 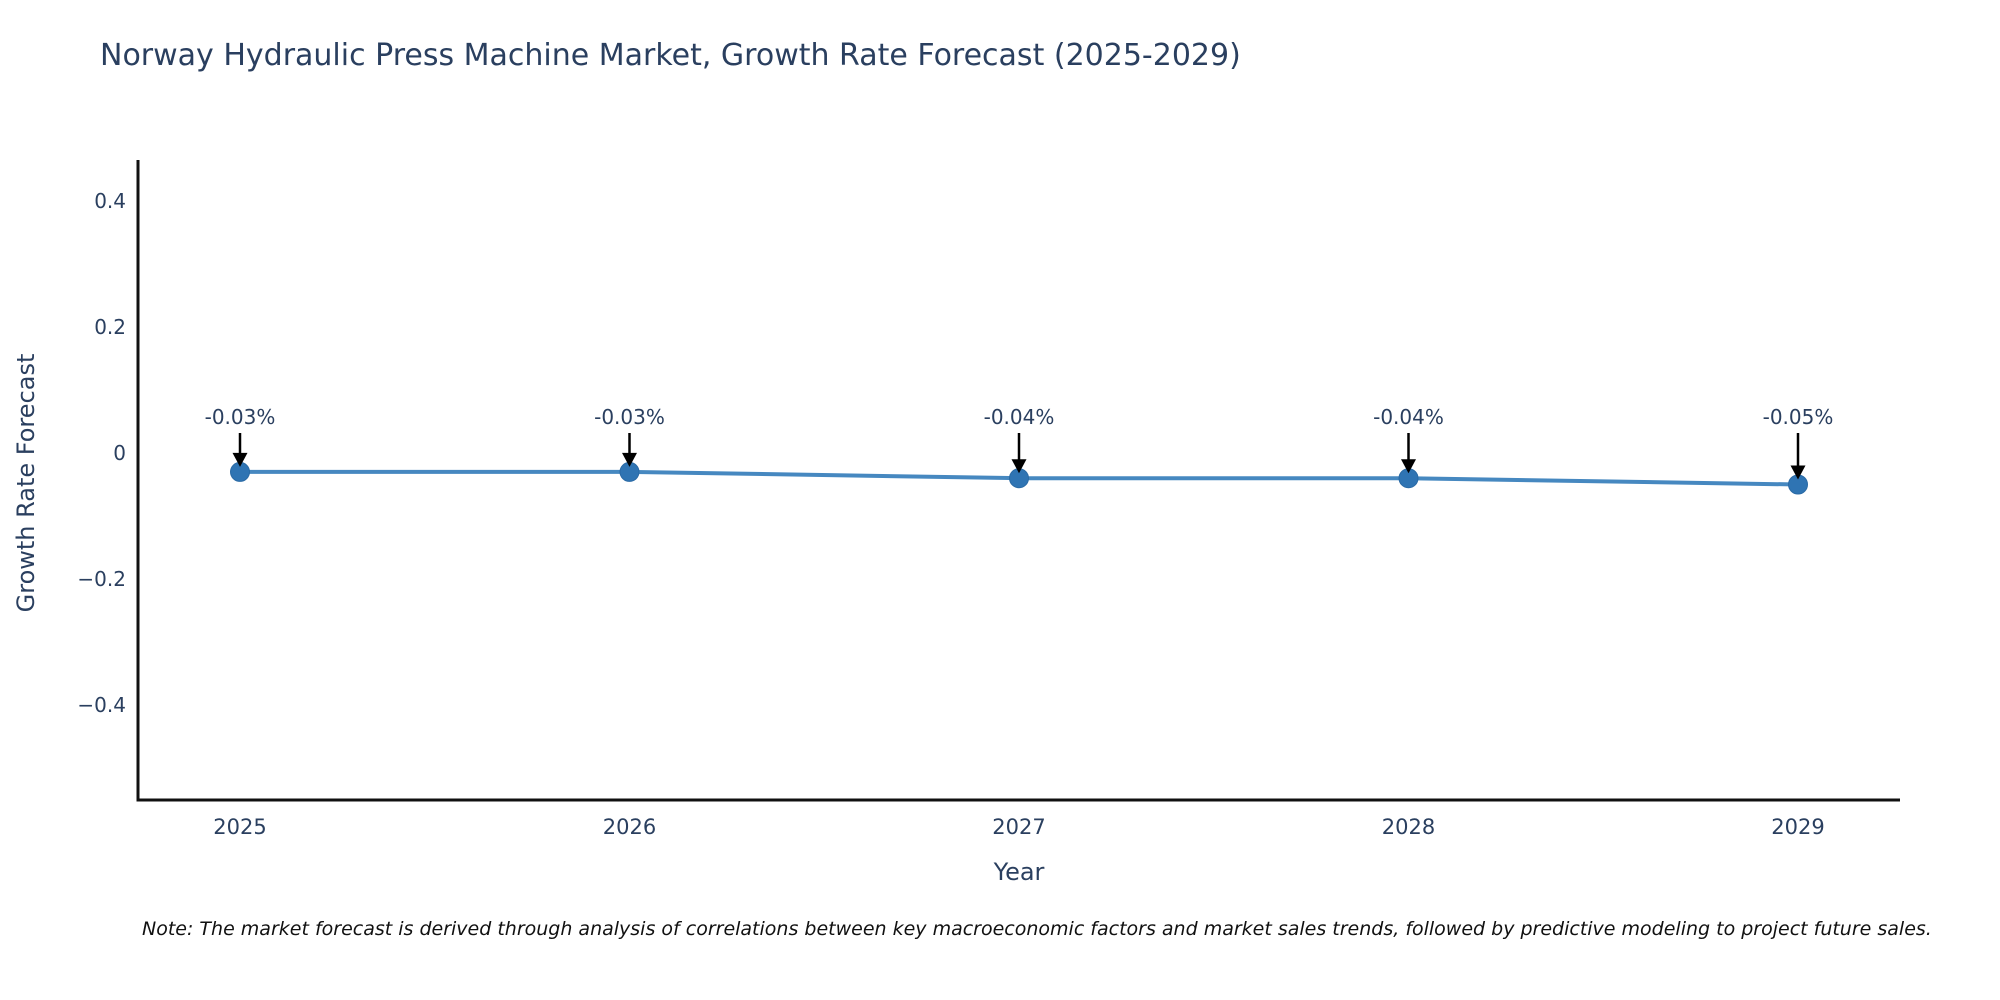 I want to click on y-tick-label: −0.2, so click(x=101, y=579).